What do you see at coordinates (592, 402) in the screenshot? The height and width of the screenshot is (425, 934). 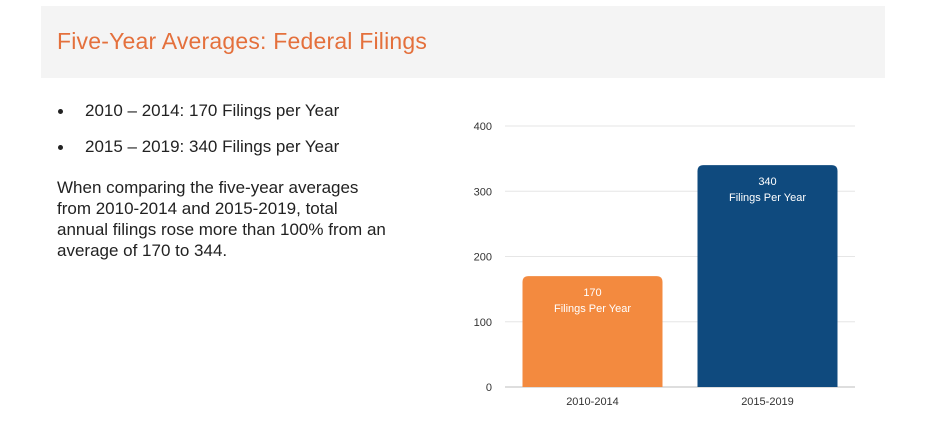 I see `x-tick-label: 2010-2014` at bounding box center [592, 402].